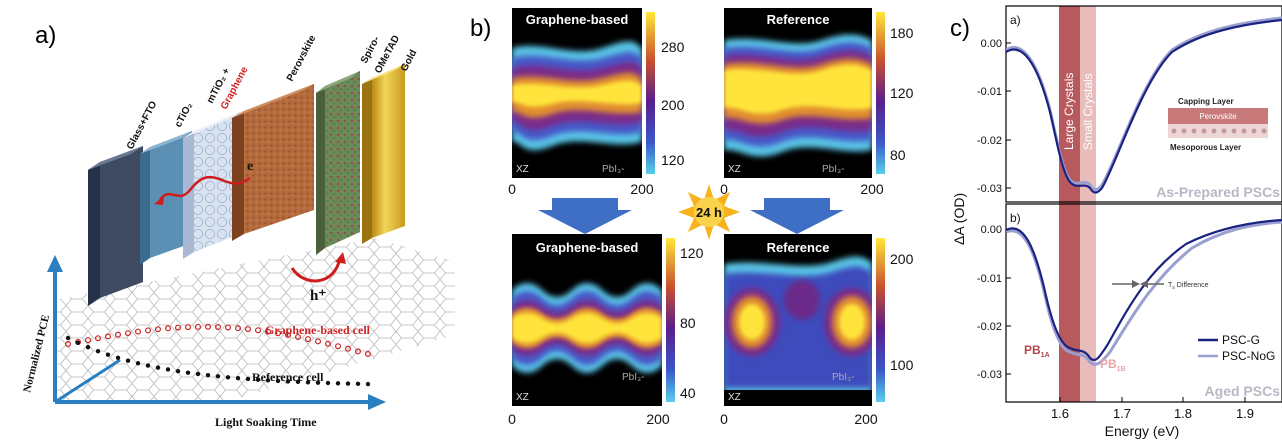 The height and width of the screenshot is (444, 1282). Describe the element at coordinates (989, 141) in the screenshot. I see `ytick-a-2: -0.02` at that location.